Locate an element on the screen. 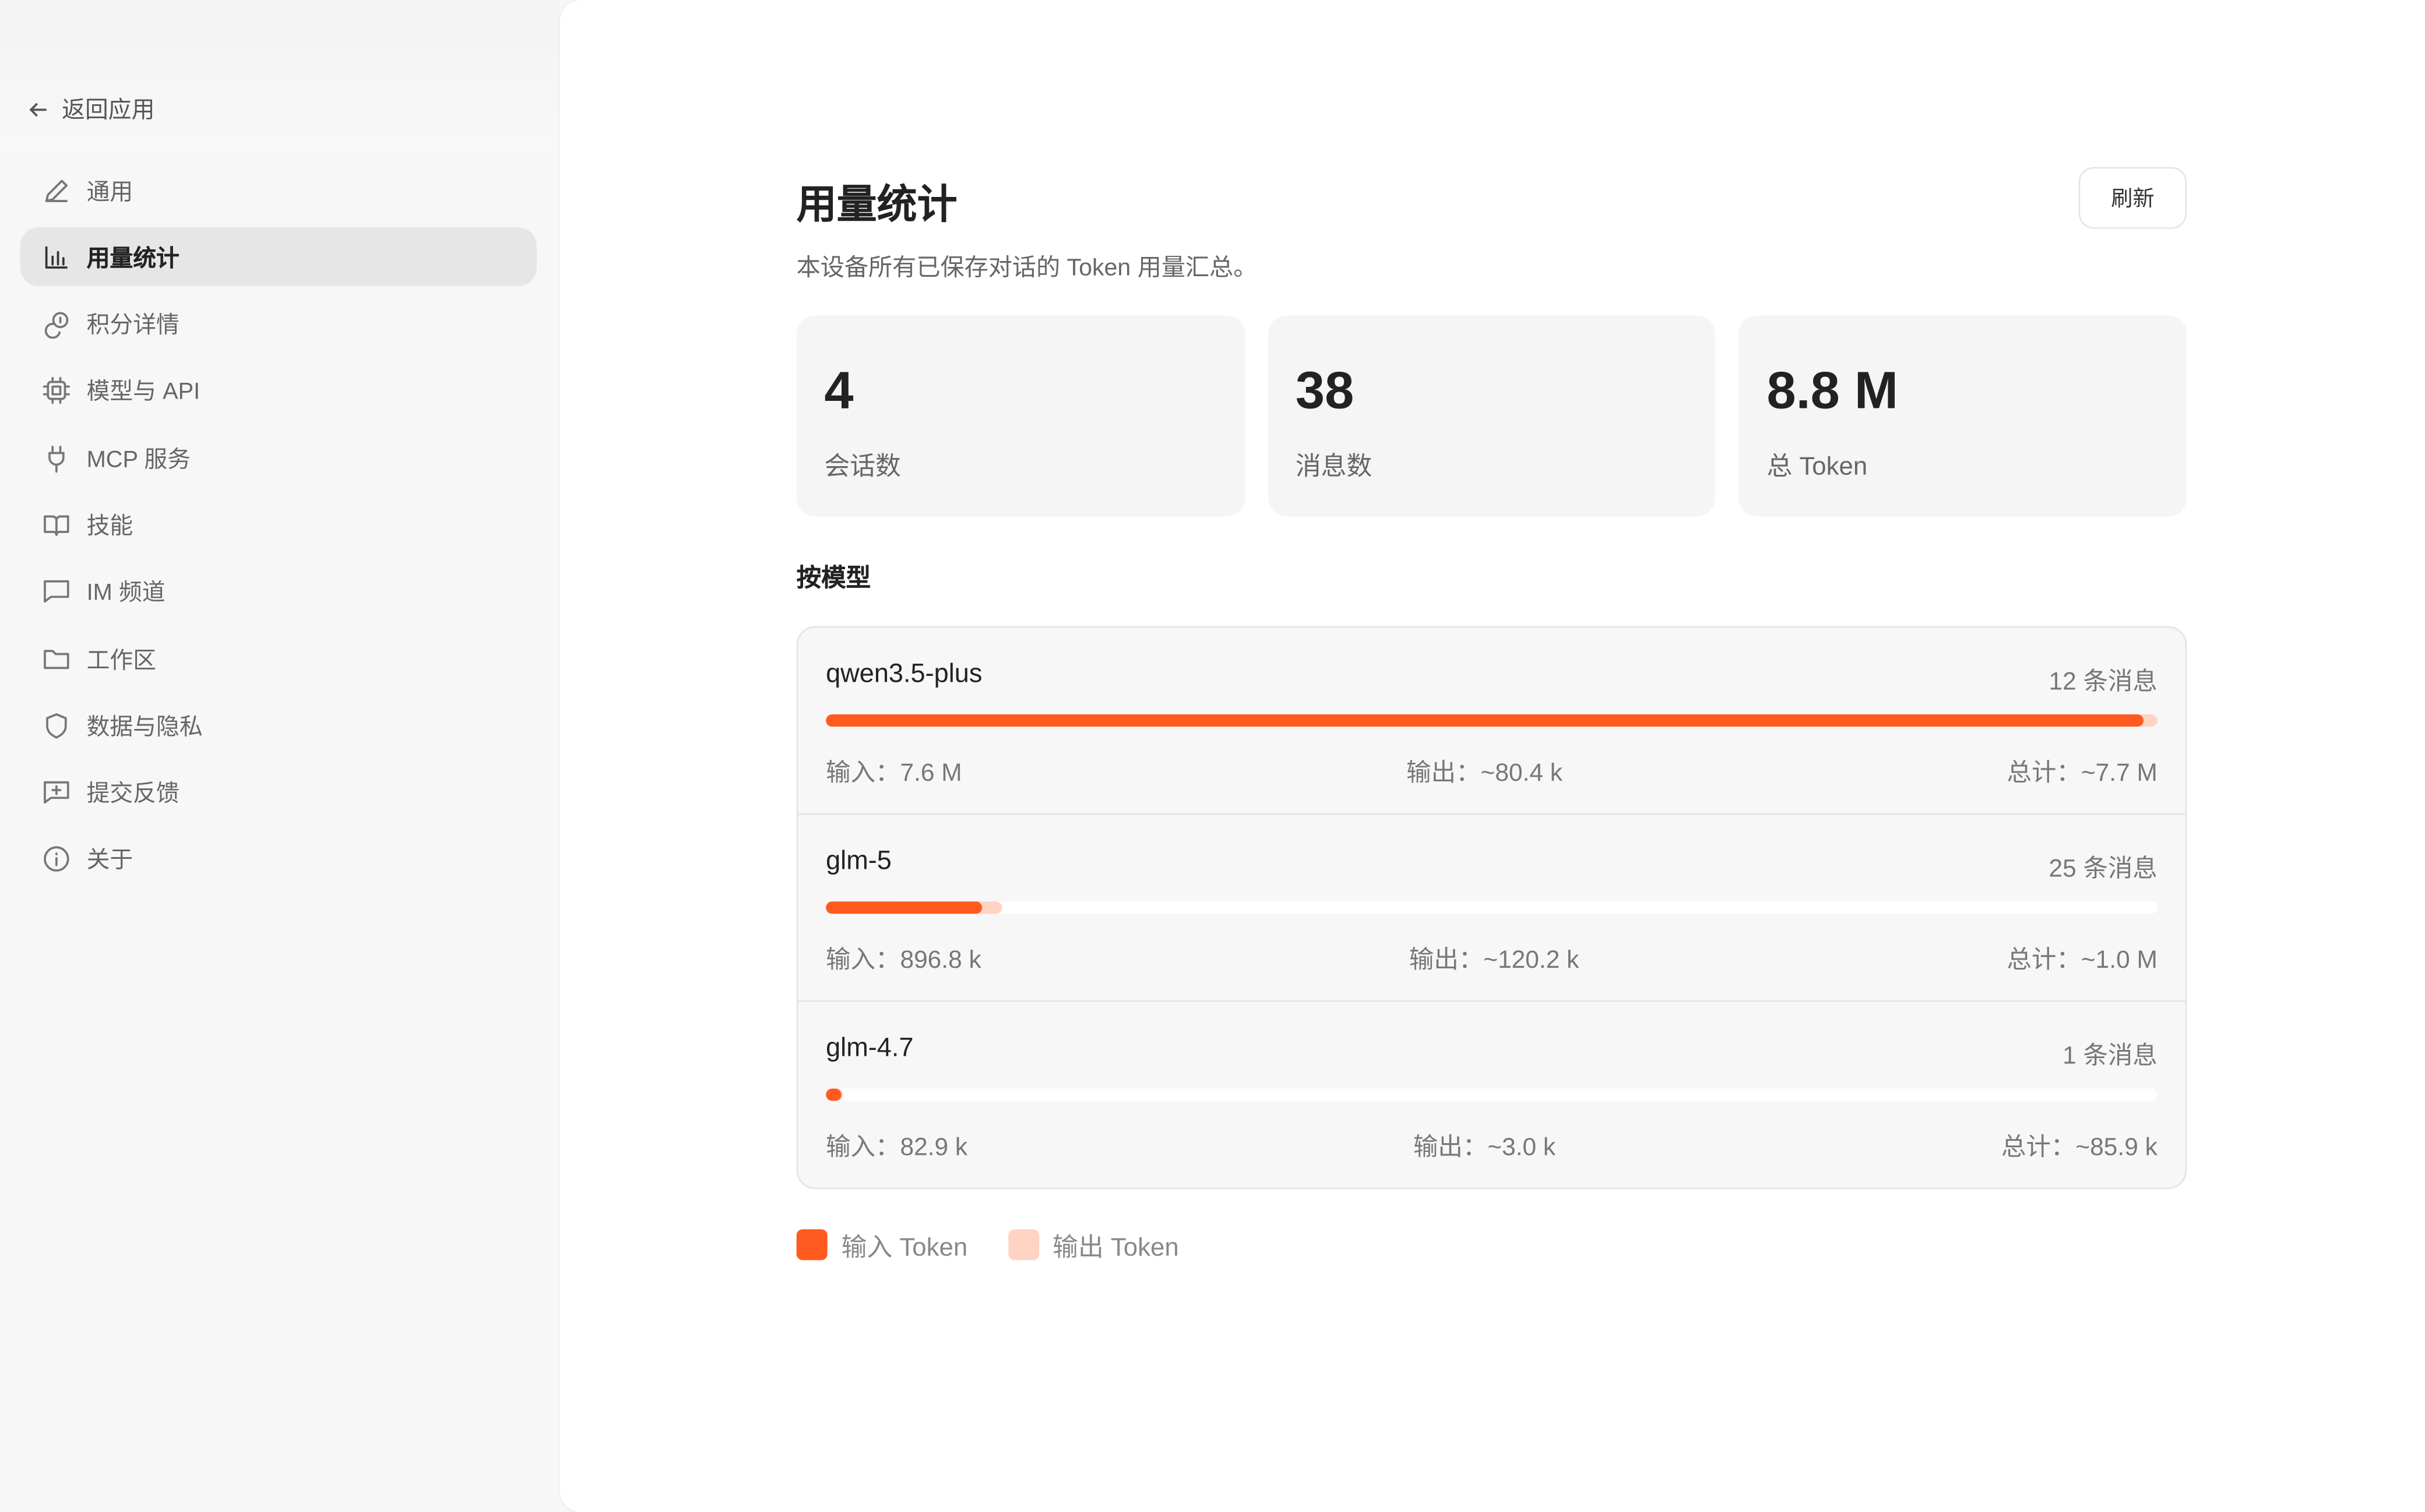 This screenshot has width=2425, height=1512. input-tokens: 输入：7.6 M is located at coordinates (894, 773).